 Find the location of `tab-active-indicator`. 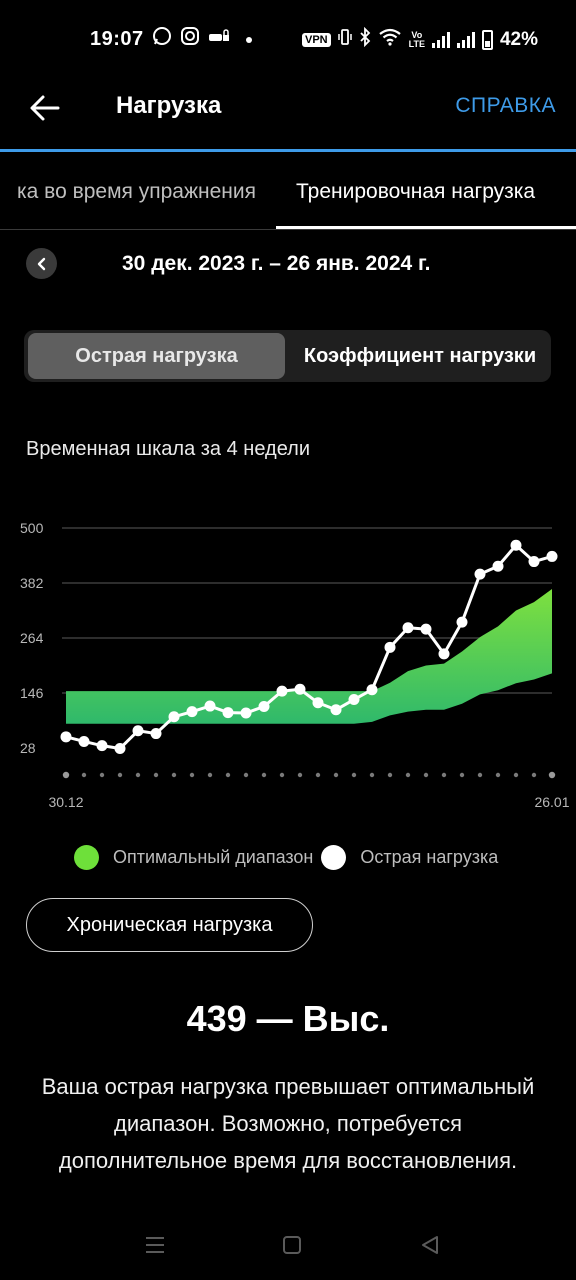

tab-active-indicator is located at coordinates (426, 227).